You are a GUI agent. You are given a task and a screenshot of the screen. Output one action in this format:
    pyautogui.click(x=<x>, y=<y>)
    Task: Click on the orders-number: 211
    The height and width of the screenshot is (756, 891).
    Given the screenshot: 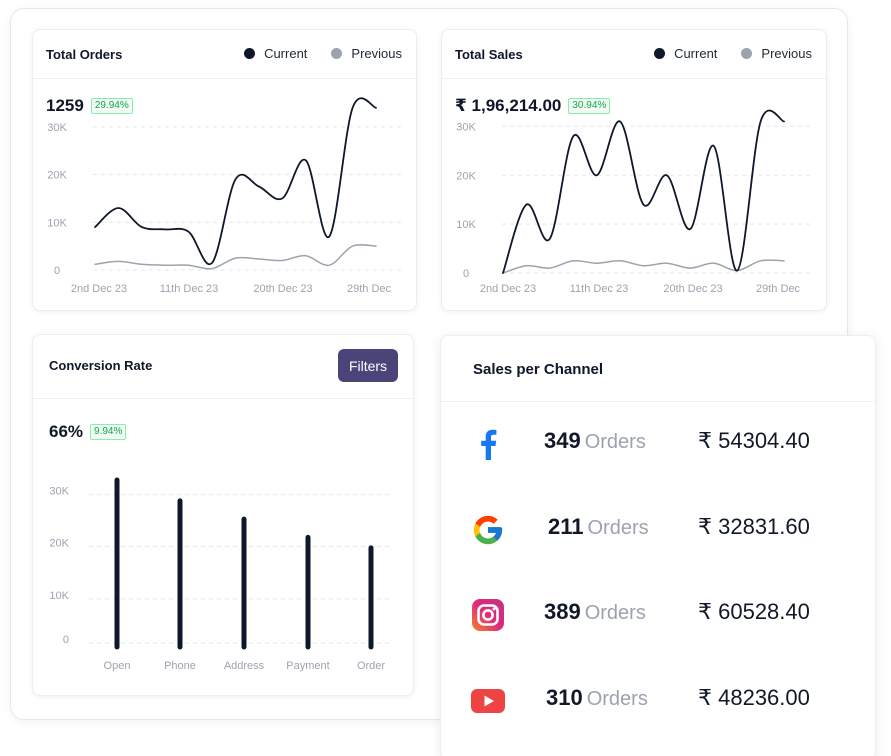 What is the action you would take?
    pyautogui.click(x=566, y=526)
    